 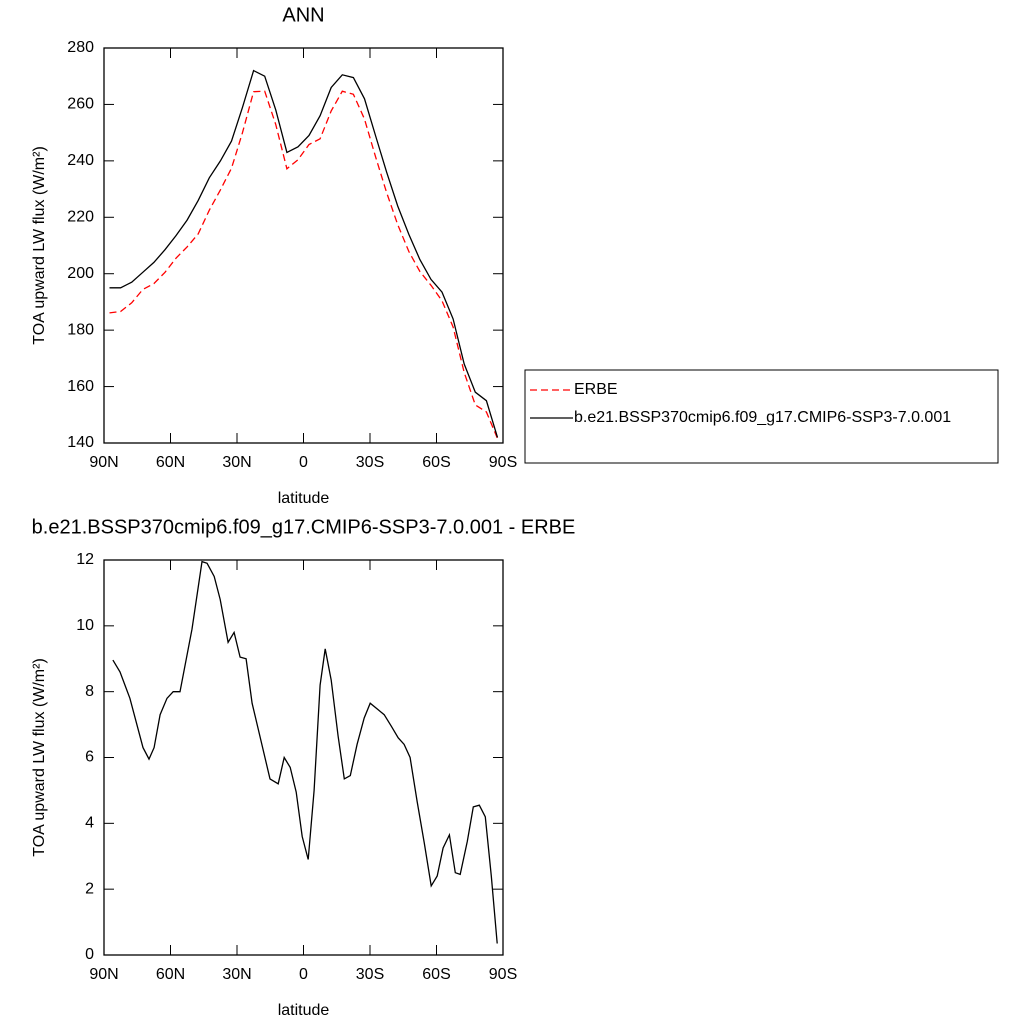 I want to click on y-tick-label: 220, so click(x=80, y=217).